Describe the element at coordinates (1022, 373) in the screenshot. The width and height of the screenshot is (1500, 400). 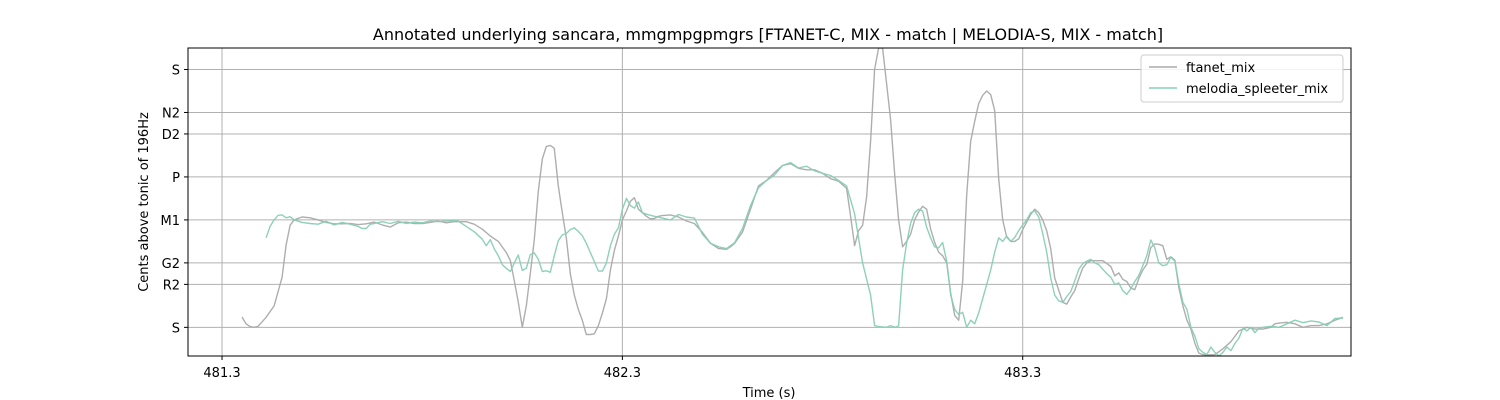
I see `x-tick-label: 483.3` at that location.